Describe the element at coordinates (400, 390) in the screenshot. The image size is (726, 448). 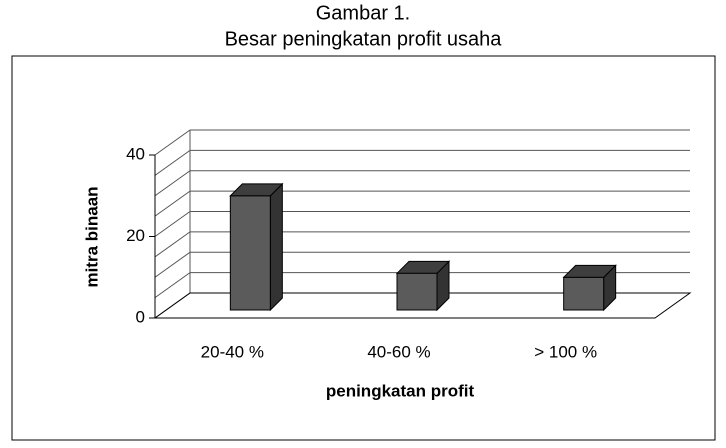
I see `x-axis-label: peningkatan profit` at that location.